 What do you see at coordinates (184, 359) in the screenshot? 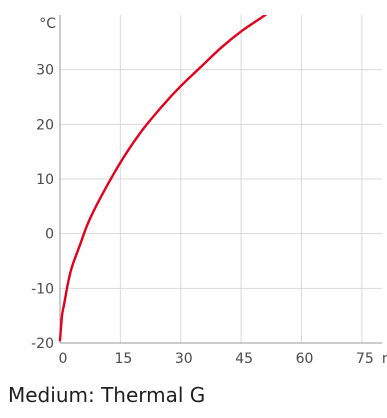
I see `x-tick-label-30: 30` at bounding box center [184, 359].